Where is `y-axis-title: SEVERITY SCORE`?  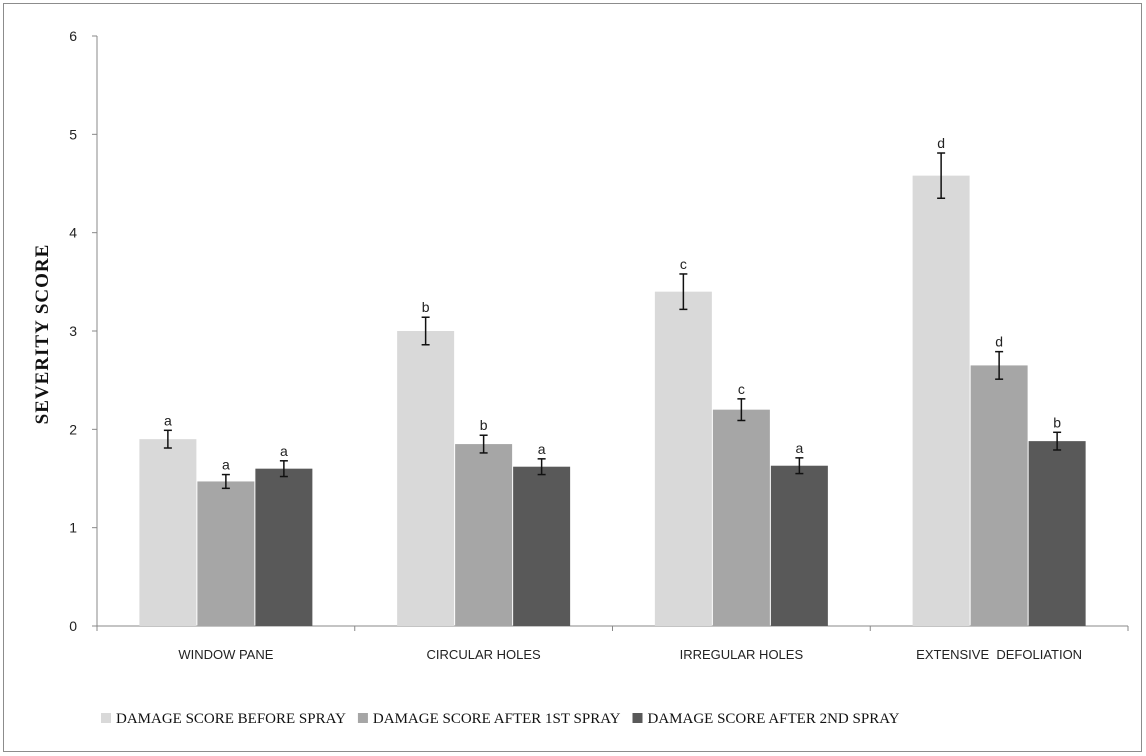
y-axis-title: SEVERITY SCORE is located at coordinates (42, 334).